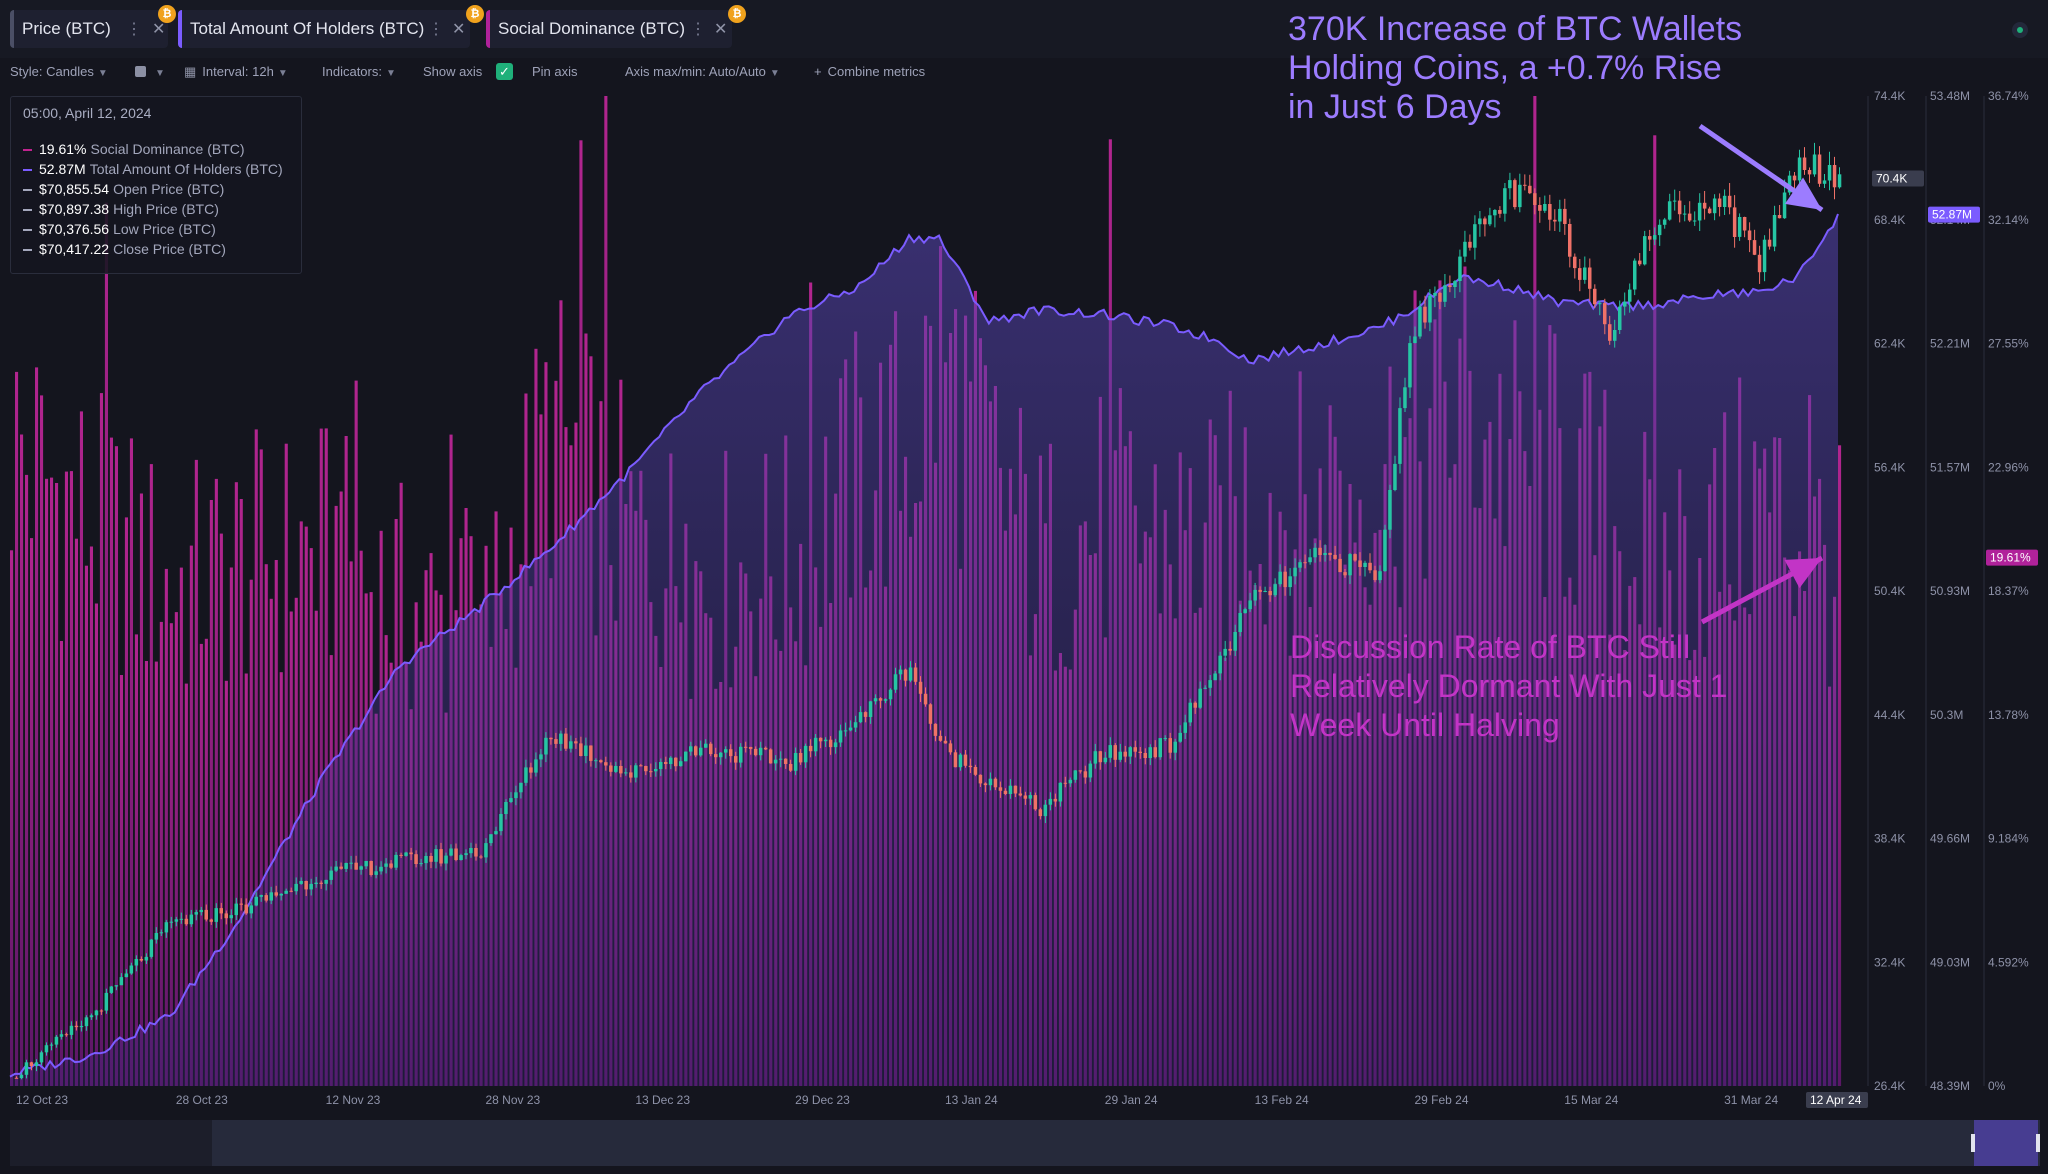 The height and width of the screenshot is (1174, 2048). I want to click on combine-metrics-button: + Combine metrics, so click(869, 71).